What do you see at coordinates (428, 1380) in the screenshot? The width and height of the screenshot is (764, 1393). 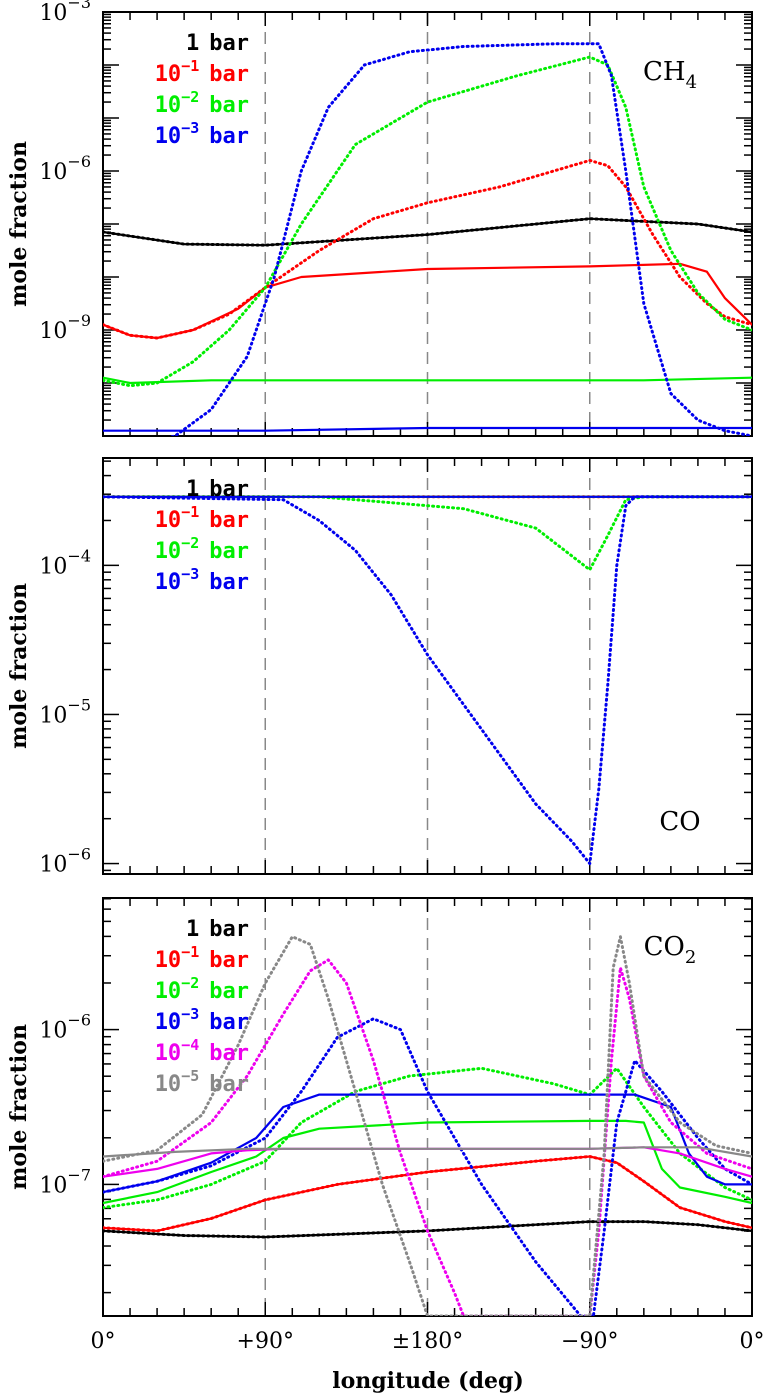 I see `x-axis-label: longitude (deg)` at bounding box center [428, 1380].